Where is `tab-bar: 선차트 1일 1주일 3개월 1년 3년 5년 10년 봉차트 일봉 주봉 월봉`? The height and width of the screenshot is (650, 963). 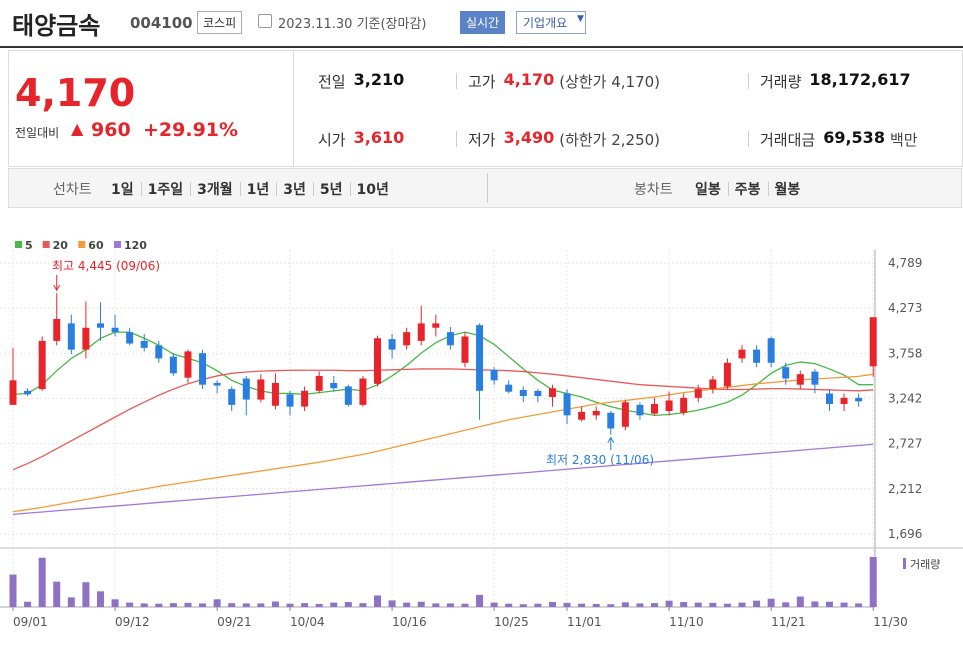 tab-bar: 선차트 1일 1주일 3개월 1년 3년 5년 10년 봉차트 일봉 주봉 월봉 is located at coordinates (485, 188).